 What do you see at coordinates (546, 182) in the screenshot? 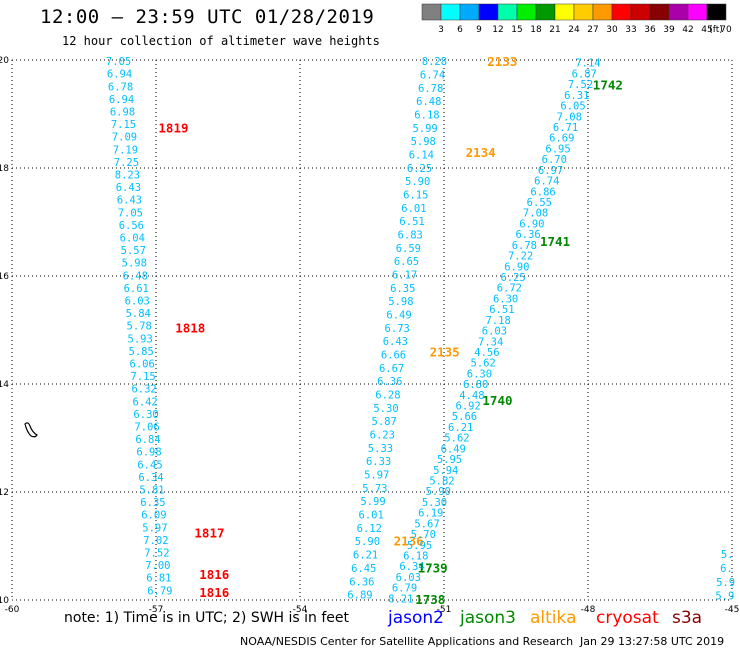
I see `wave-height-value: 6.74` at bounding box center [546, 182].